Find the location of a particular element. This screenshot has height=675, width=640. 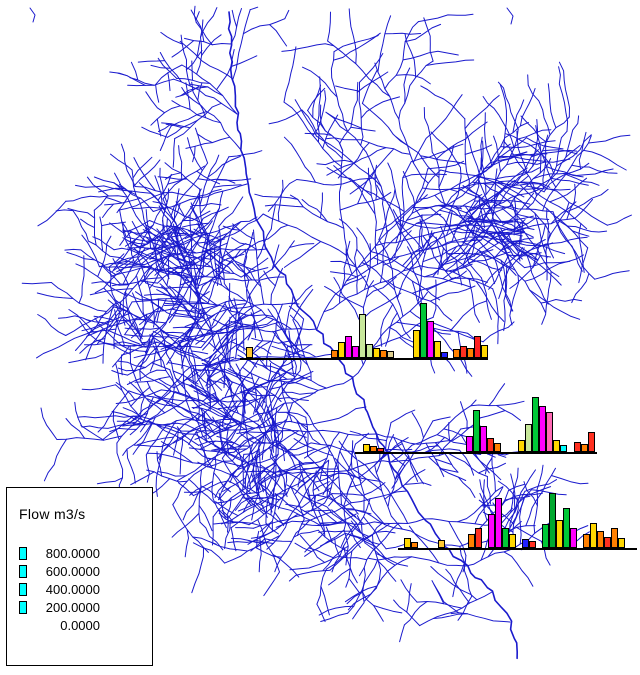

legend-swatch is located at coordinates (23, 607).